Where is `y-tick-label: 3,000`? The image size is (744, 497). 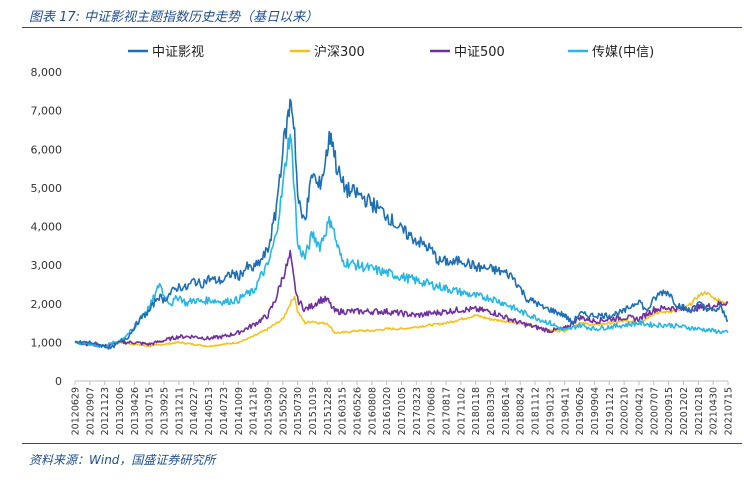
y-tick-label: 3,000 is located at coordinates (47, 265).